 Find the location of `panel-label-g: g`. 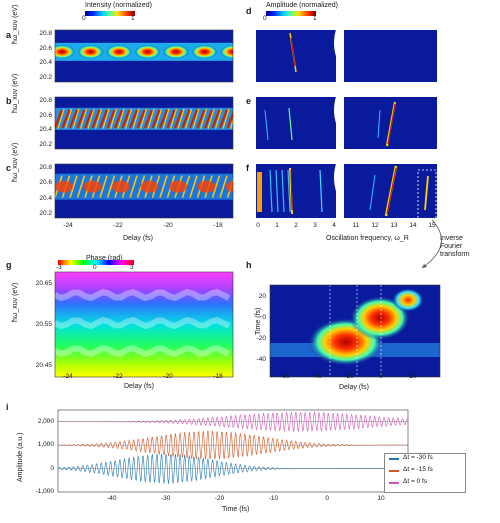

panel-label-g: g is located at coordinates (9, 265).